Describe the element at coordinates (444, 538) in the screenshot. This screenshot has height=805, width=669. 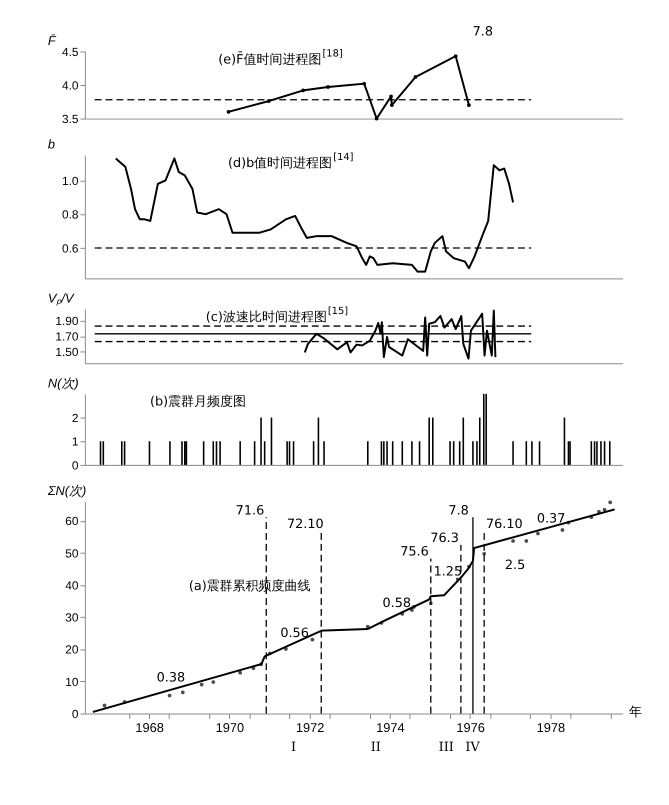
I see `annotation: 76.3` at that location.